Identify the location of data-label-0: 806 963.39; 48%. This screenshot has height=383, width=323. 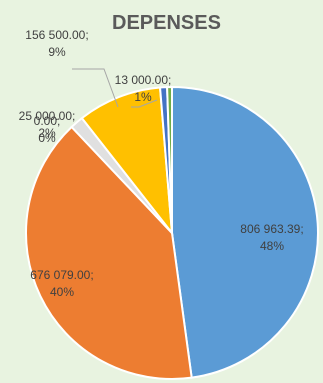
(271, 237).